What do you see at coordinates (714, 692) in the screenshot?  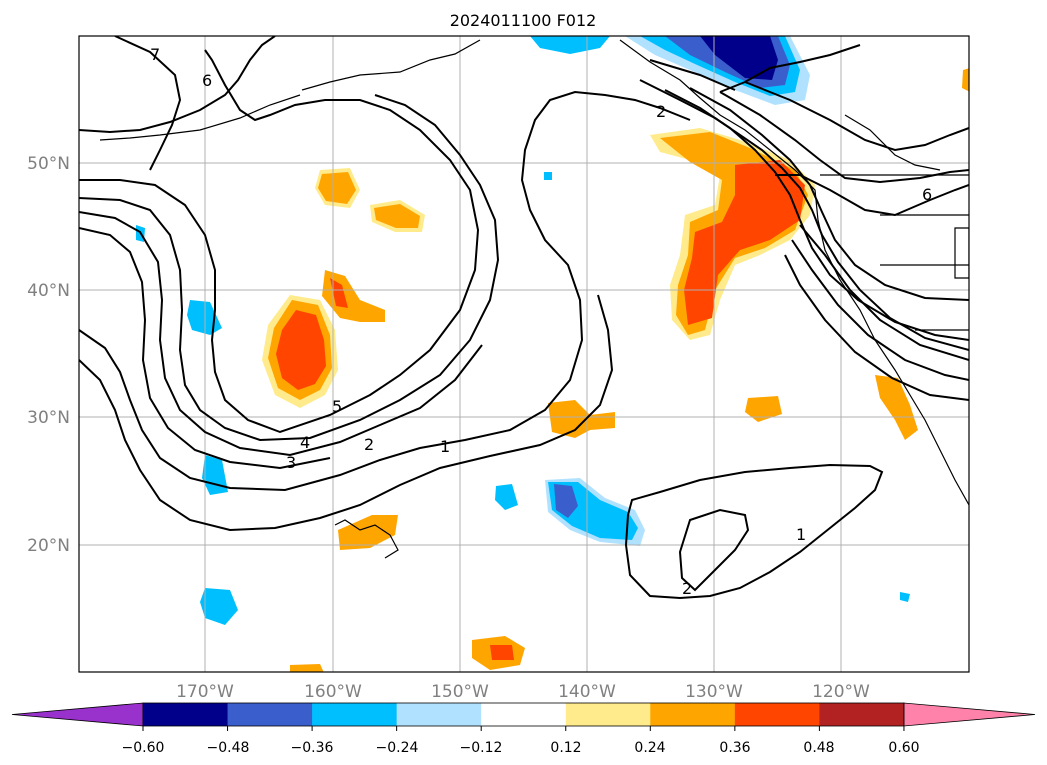 I see `lon-label: 130°W` at bounding box center [714, 692].